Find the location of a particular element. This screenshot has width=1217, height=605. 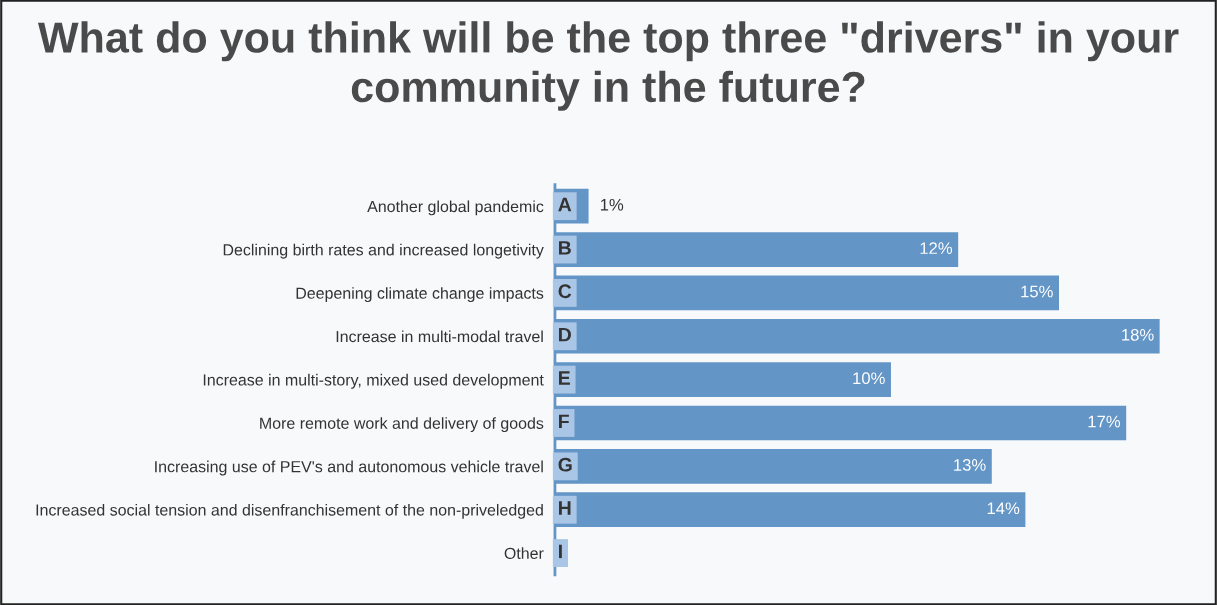

data-label: 13% is located at coordinates (970, 465).